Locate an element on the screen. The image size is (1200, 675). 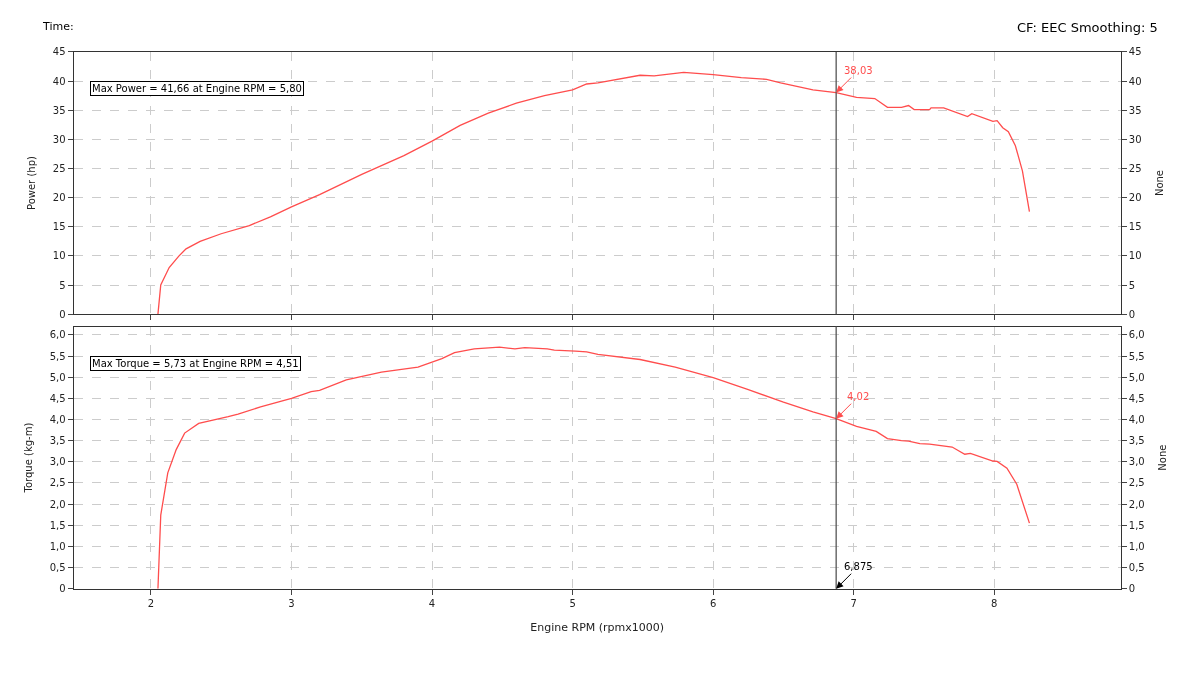
y2-tick-label: 2,0 is located at coordinates (1136, 504).